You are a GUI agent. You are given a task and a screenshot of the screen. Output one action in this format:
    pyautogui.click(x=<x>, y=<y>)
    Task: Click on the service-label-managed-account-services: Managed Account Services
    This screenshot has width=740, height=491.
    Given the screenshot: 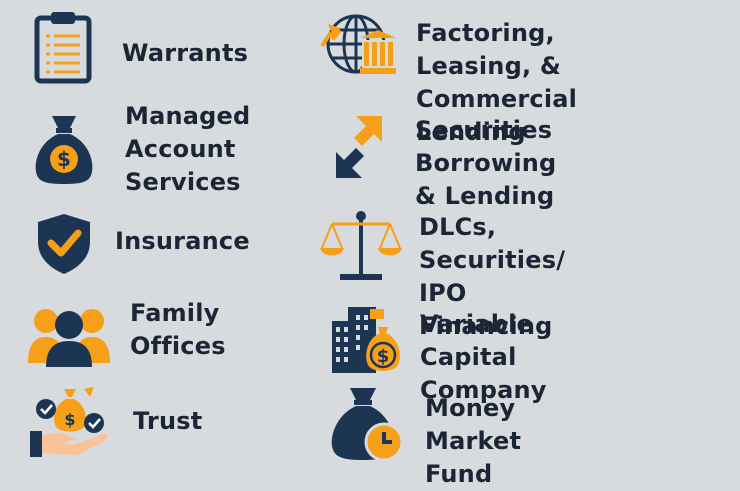 What is the action you would take?
    pyautogui.click(x=188, y=149)
    